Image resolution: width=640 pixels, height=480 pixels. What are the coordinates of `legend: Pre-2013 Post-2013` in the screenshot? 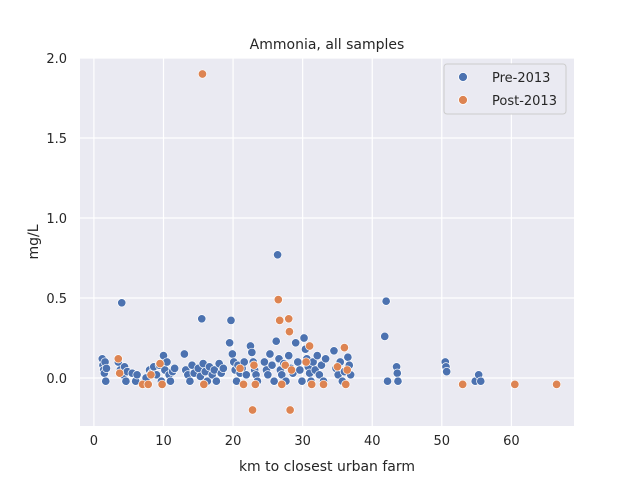 It's located at (505, 89).